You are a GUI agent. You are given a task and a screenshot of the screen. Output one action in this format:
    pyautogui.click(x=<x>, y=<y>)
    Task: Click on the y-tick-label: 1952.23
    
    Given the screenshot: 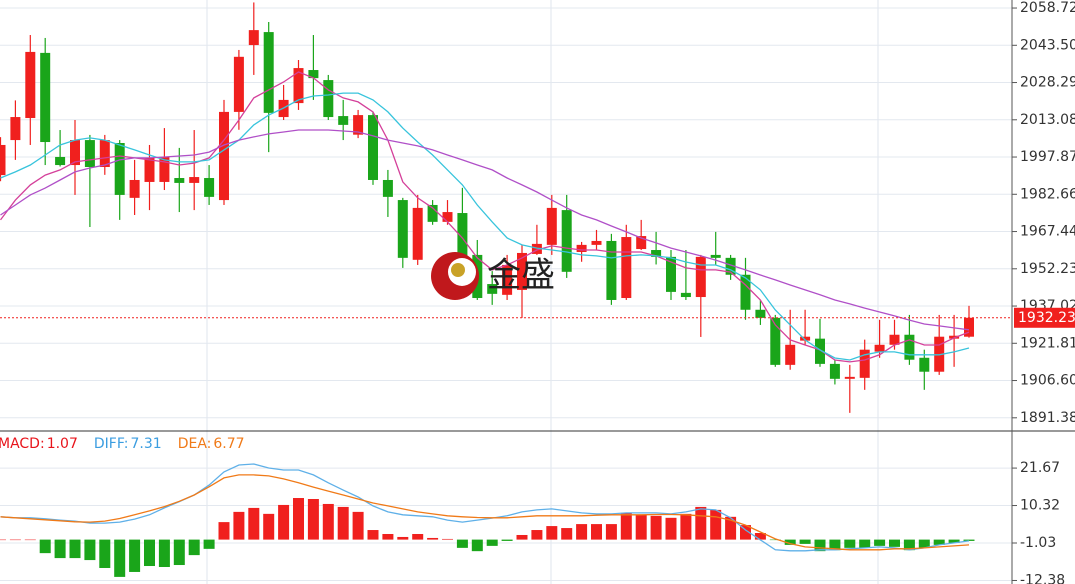 What is the action you would take?
    pyautogui.click(x=1047, y=269)
    